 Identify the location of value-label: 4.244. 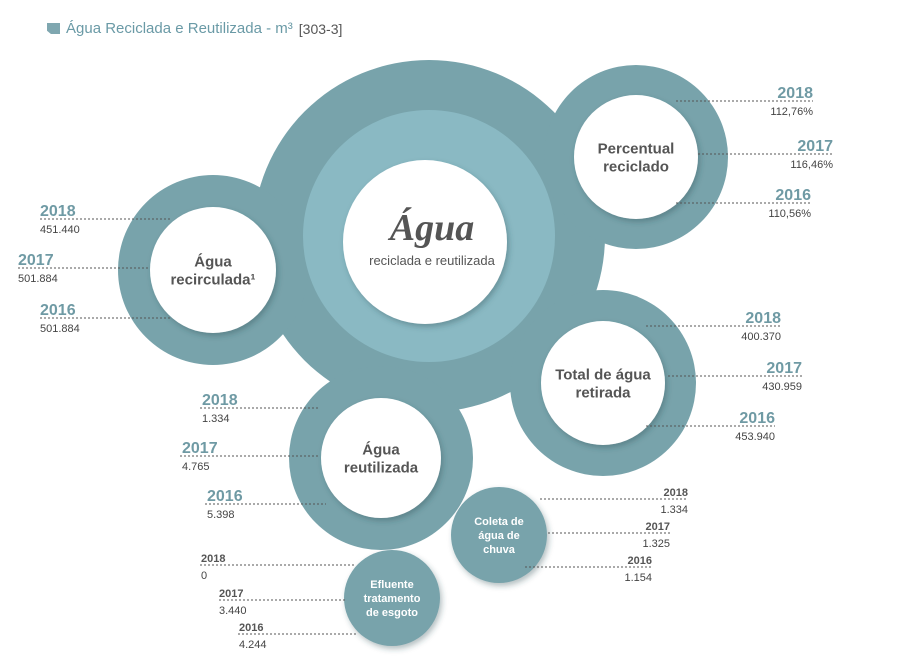
(253, 645).